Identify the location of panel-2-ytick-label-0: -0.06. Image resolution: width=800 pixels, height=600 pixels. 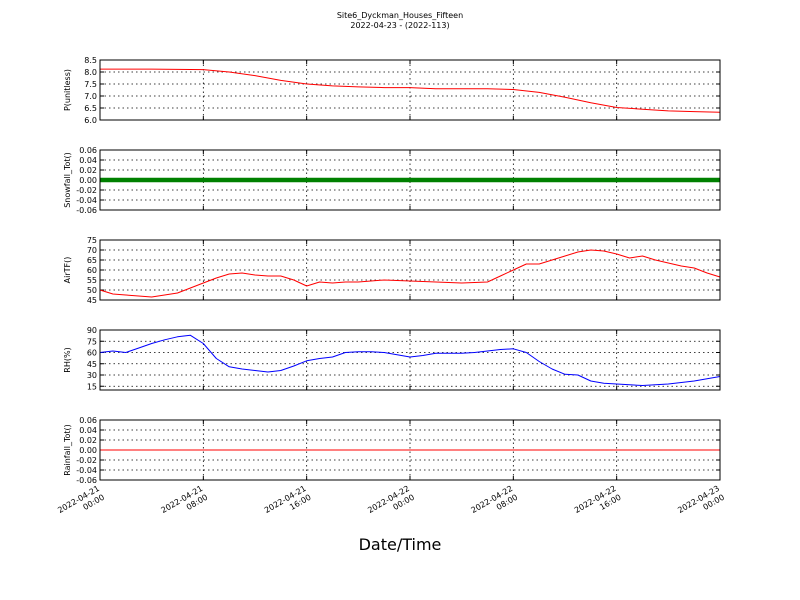
(86, 210).